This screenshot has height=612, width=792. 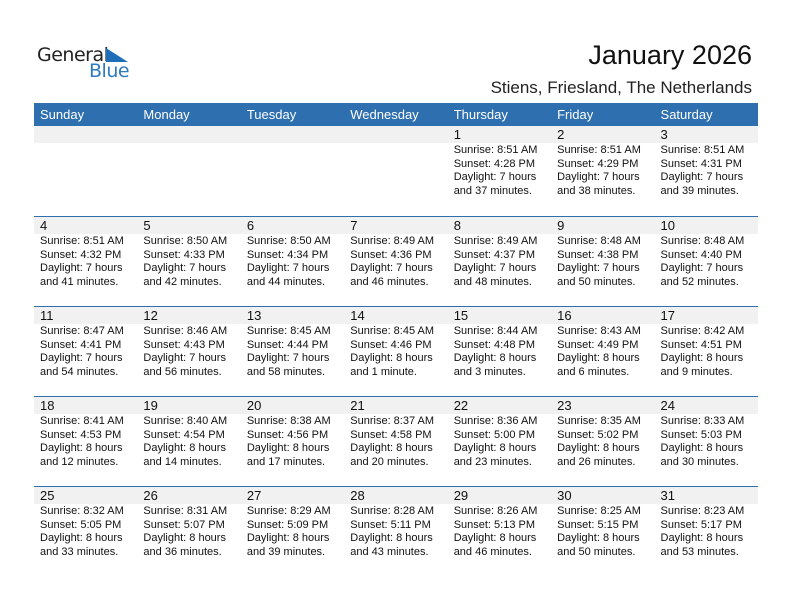 What do you see at coordinates (492, 281) in the screenshot?
I see `daylight-duration: and 48 minutes.` at bounding box center [492, 281].